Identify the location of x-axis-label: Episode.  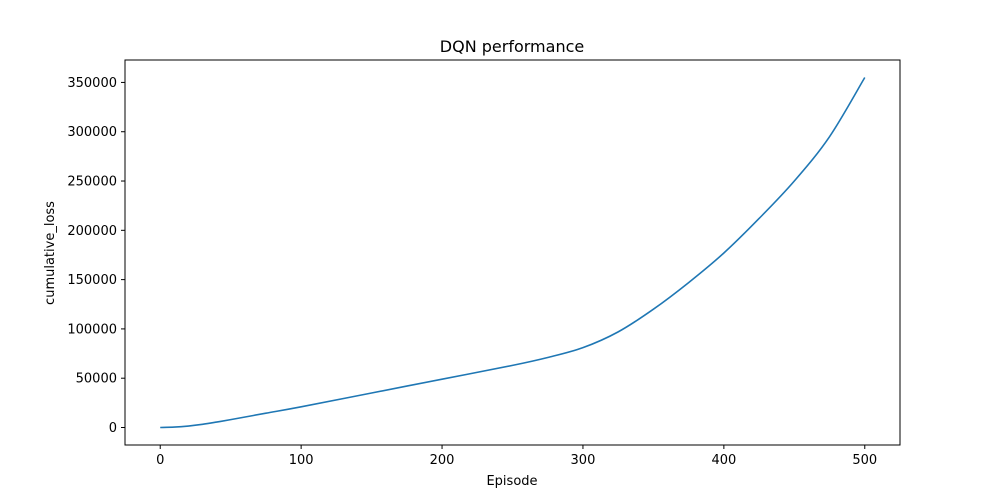
(511, 481).